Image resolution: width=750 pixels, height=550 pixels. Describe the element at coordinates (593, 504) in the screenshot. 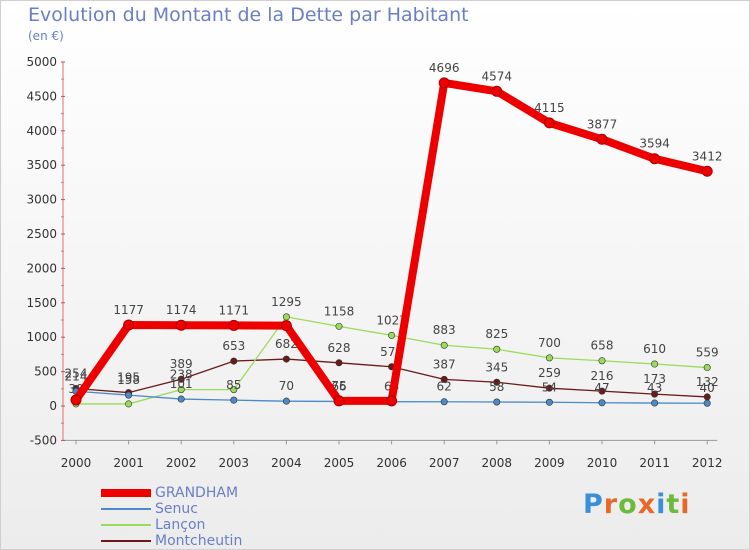

I see `logo-letter: P` at that location.